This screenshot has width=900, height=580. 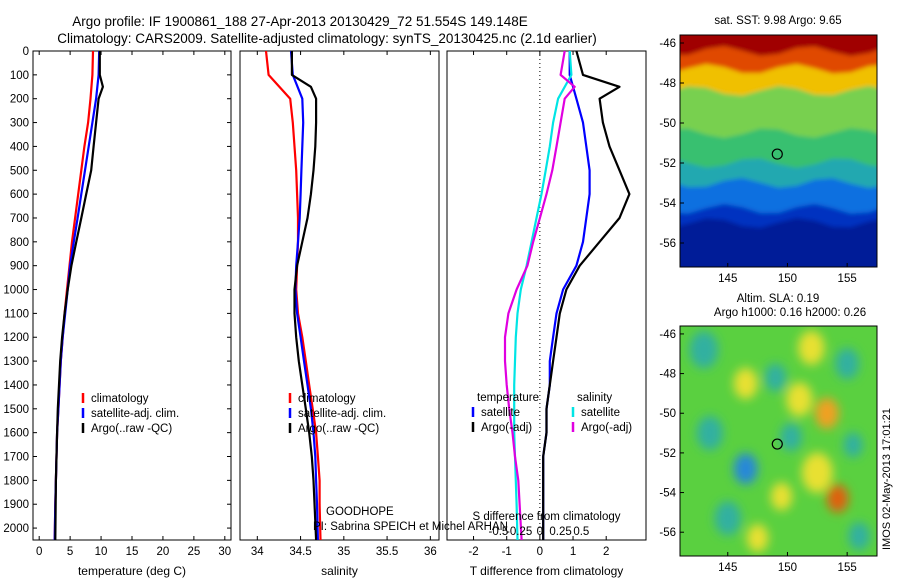 I want to click on sla-field, so click(x=778, y=441).